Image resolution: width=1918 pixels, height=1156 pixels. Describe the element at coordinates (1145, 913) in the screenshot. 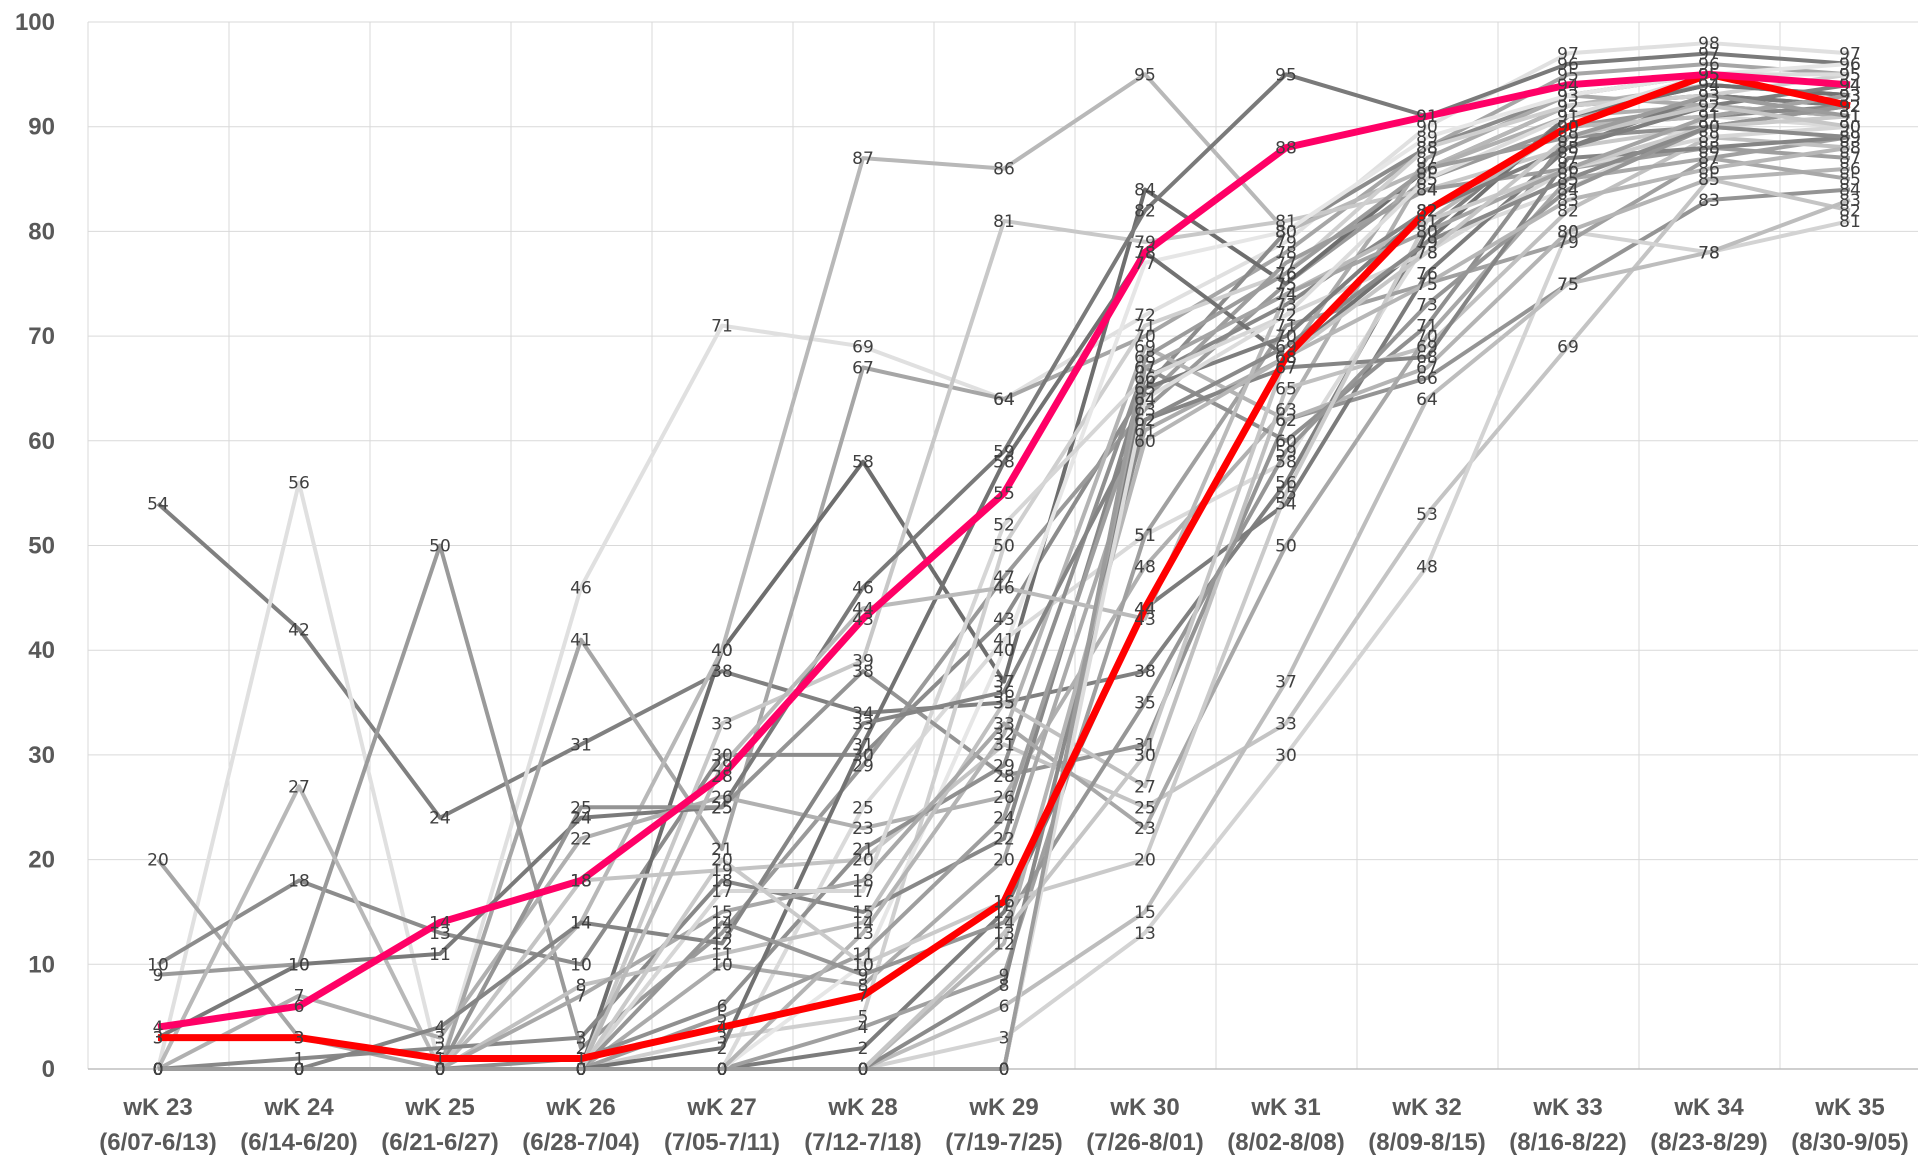

I see `data-label: 15` at that location.